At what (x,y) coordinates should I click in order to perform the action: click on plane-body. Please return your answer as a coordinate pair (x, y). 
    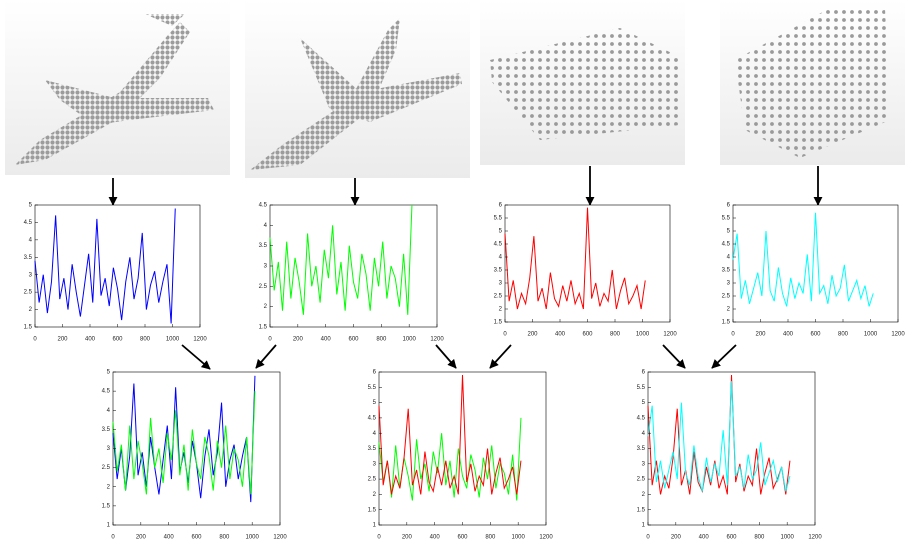
    Looking at the image, I should click on (102, 93).